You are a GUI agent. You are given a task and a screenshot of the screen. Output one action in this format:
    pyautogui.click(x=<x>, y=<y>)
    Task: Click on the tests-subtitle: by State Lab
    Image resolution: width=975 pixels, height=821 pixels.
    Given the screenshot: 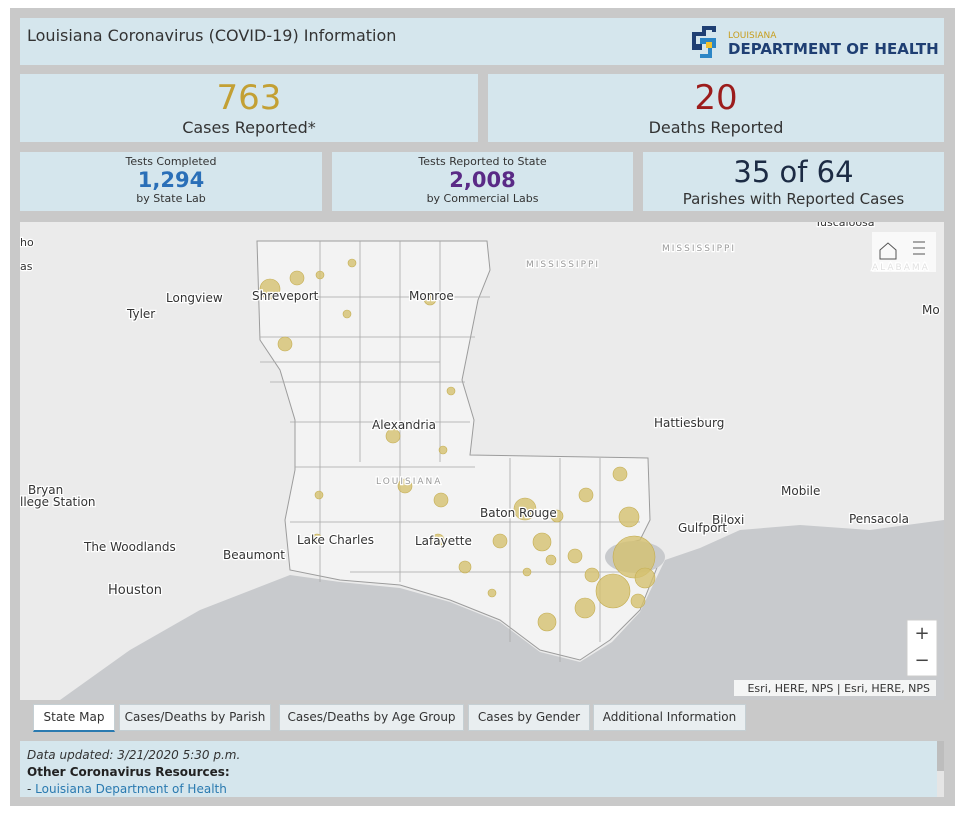 What is the action you would take?
    pyautogui.click(x=171, y=198)
    